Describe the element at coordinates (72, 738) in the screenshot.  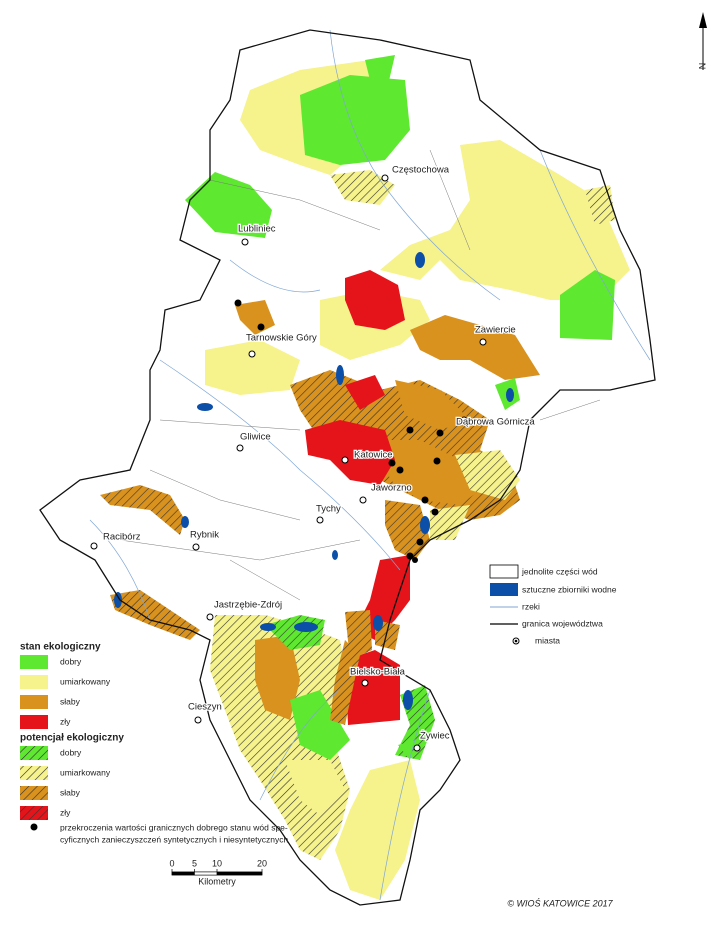
I see `label: potencjał ekologiczny` at that location.